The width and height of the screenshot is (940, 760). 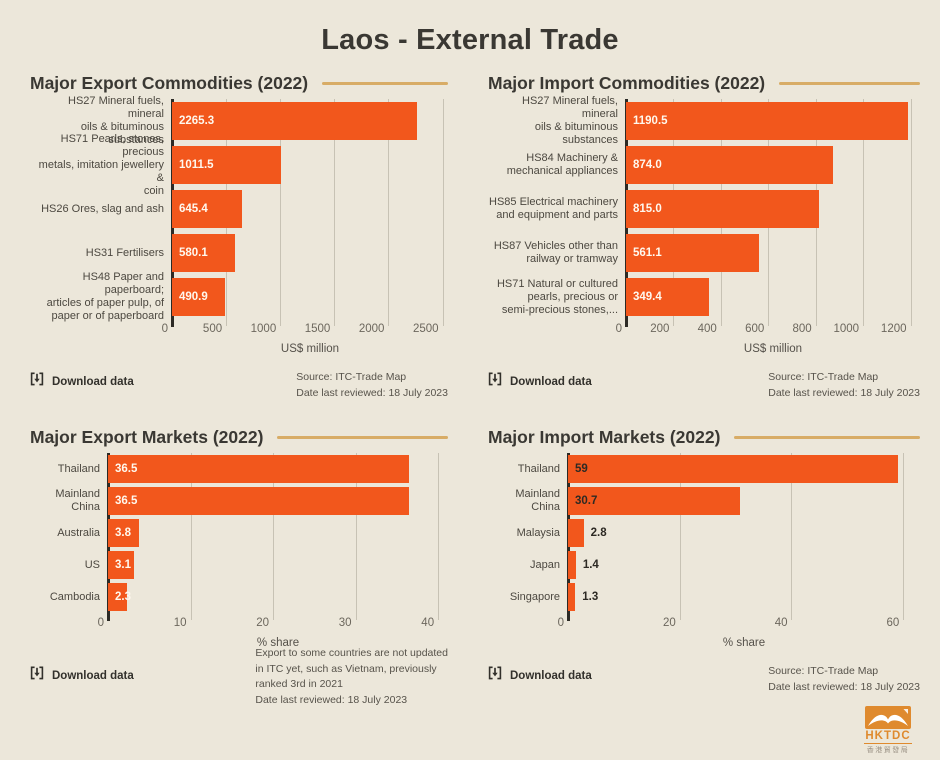 What do you see at coordinates (647, 297) in the screenshot?
I see `bar-value-label: 349.4` at bounding box center [647, 297].